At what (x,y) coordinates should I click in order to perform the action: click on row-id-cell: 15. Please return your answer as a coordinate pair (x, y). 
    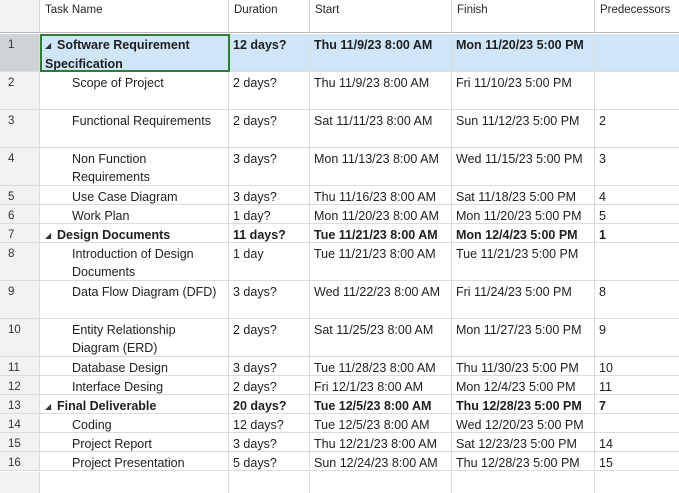
    Looking at the image, I should click on (20, 442).